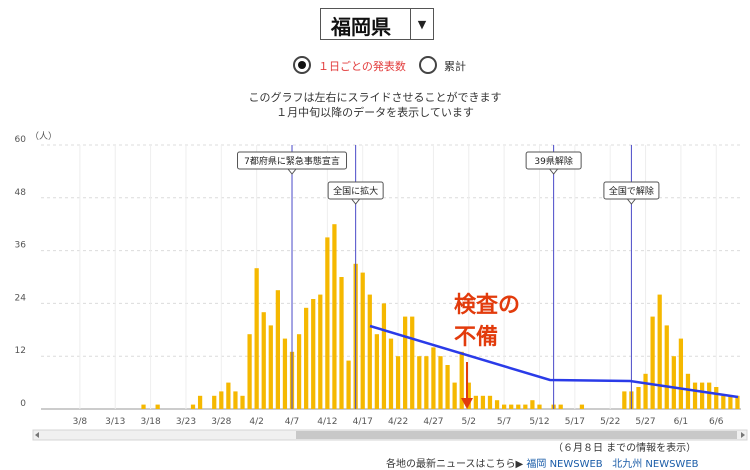  Describe the element at coordinates (487, 322) in the screenshot. I see `test-shortfall-annotation: 検査の 不備` at that location.